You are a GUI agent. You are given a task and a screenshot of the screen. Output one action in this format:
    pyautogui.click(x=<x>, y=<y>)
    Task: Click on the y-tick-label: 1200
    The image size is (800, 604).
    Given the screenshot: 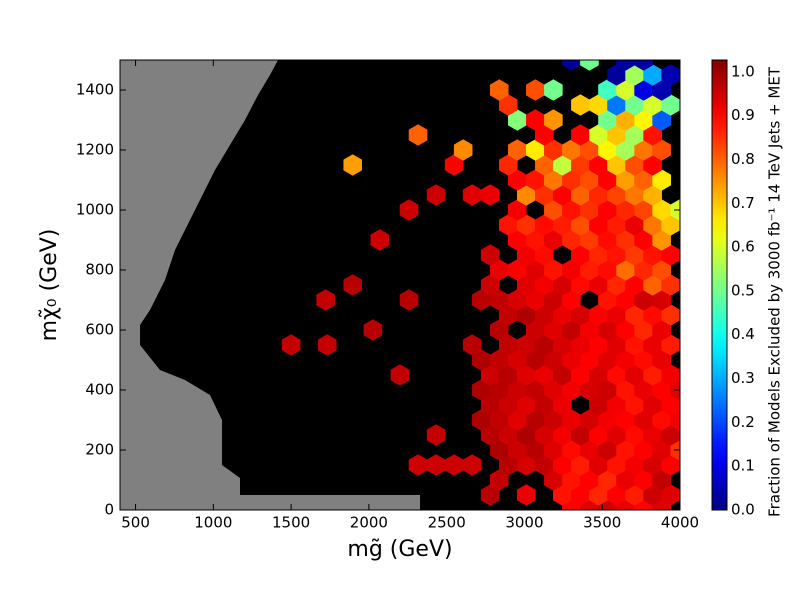 What is the action you would take?
    pyautogui.click(x=95, y=150)
    